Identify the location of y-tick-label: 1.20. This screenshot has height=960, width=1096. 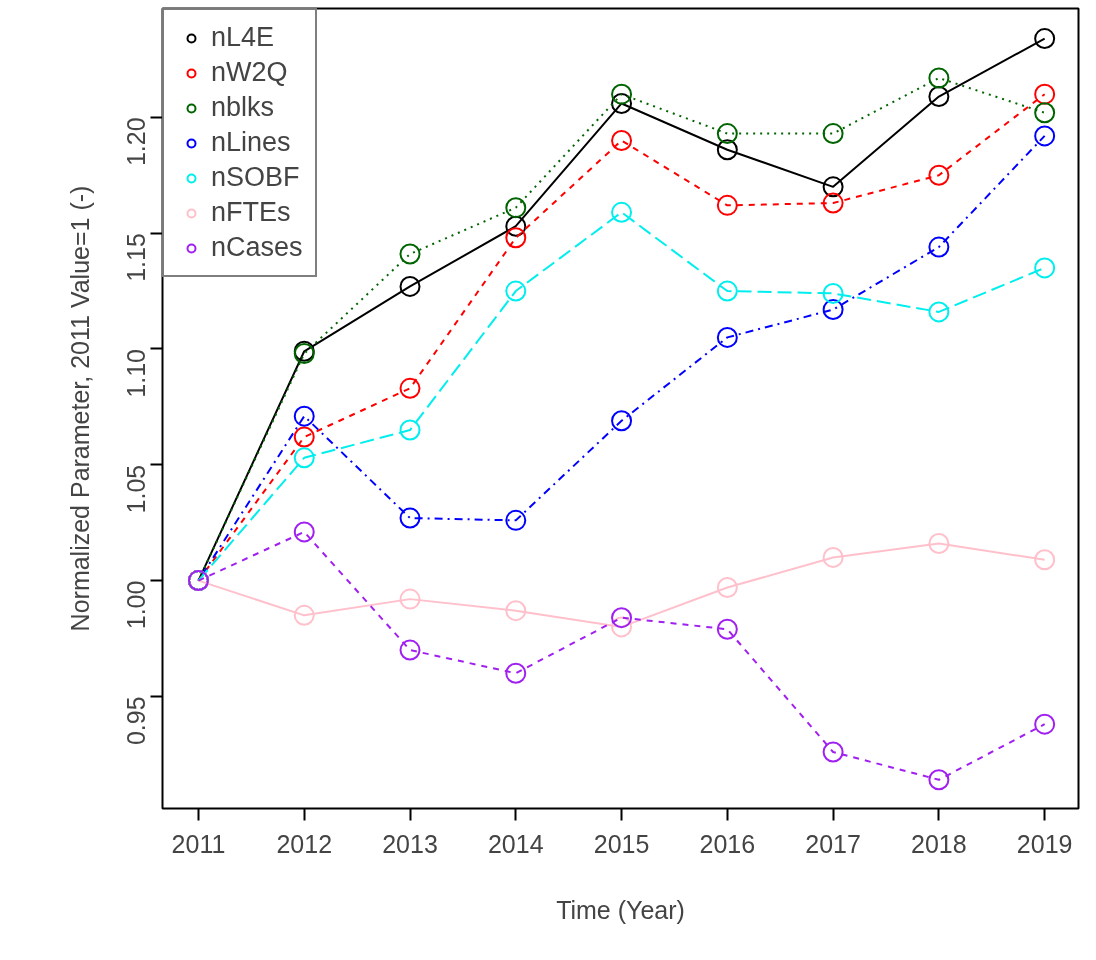
(136, 142).